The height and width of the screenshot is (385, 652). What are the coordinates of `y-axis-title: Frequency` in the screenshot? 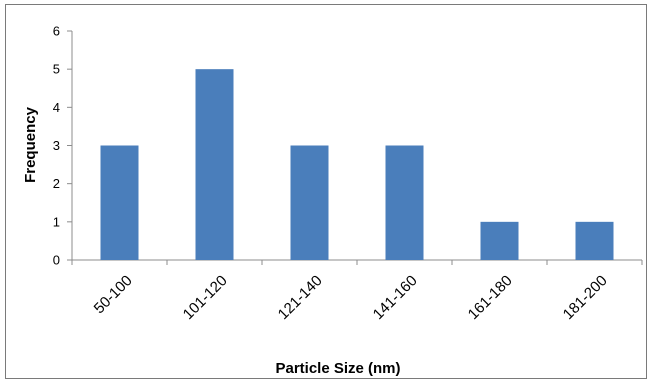 It's located at (30, 144).